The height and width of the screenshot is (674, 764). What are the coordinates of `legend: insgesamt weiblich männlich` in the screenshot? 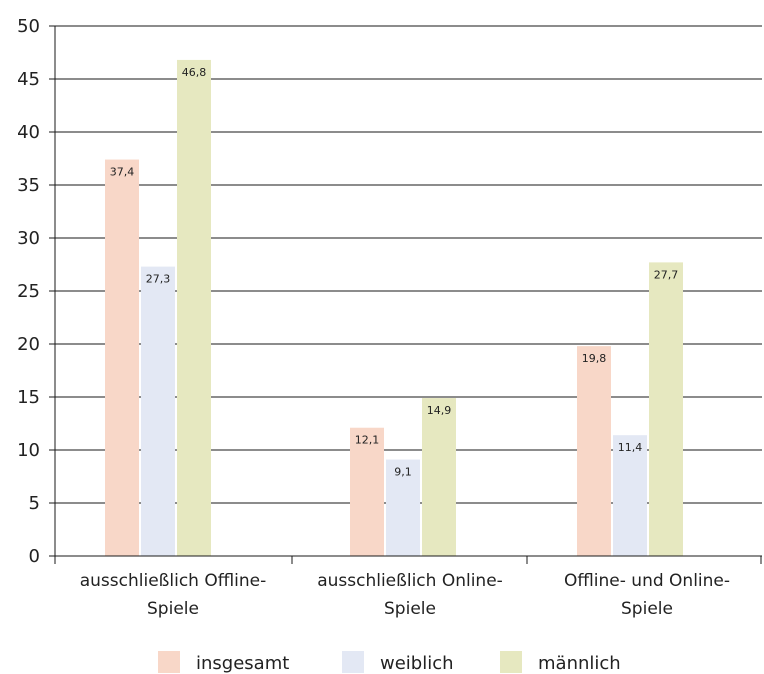 It's located at (389, 662).